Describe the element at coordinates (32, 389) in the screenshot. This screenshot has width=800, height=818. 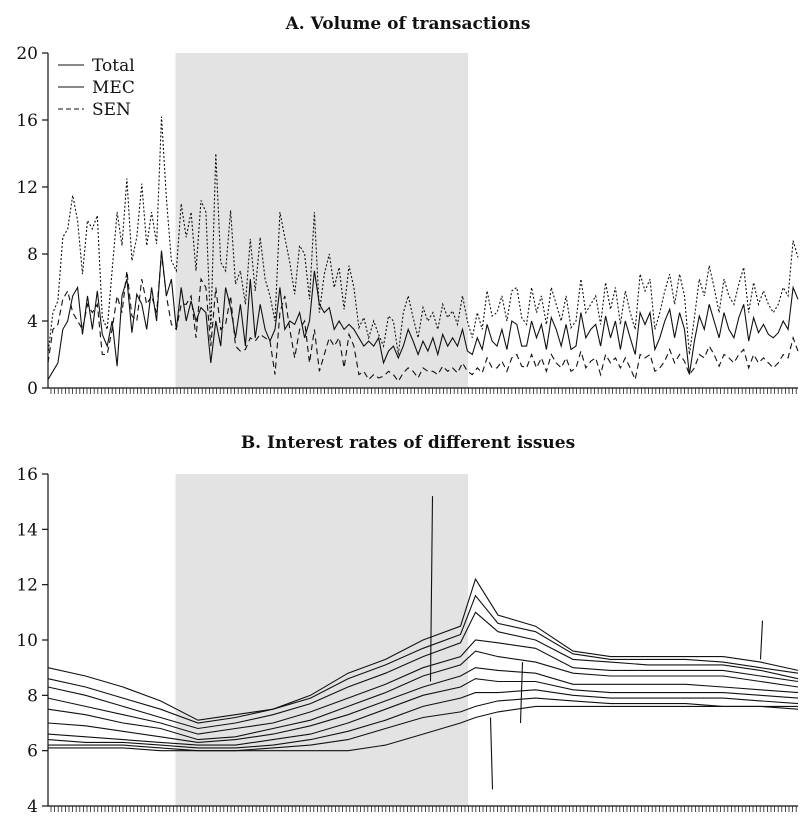
I see `y-tick-label: 0` at that location.